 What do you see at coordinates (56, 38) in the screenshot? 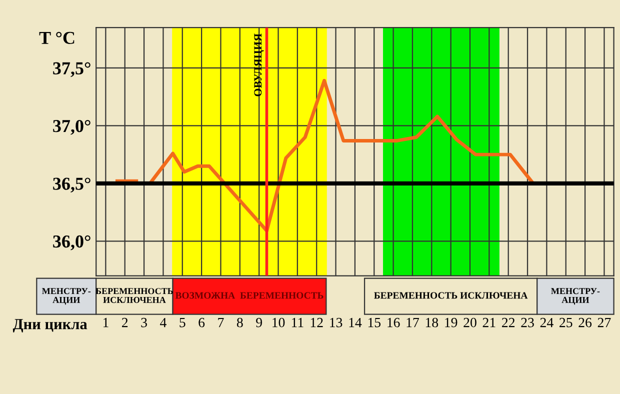
I see `chart-title: T °C` at bounding box center [56, 38].